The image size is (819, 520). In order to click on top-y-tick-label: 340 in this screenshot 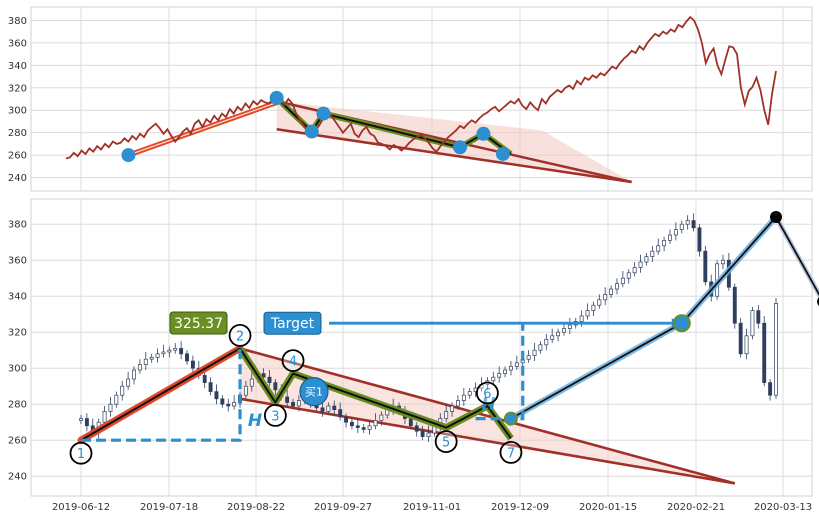, I will do `click(17, 66)`.